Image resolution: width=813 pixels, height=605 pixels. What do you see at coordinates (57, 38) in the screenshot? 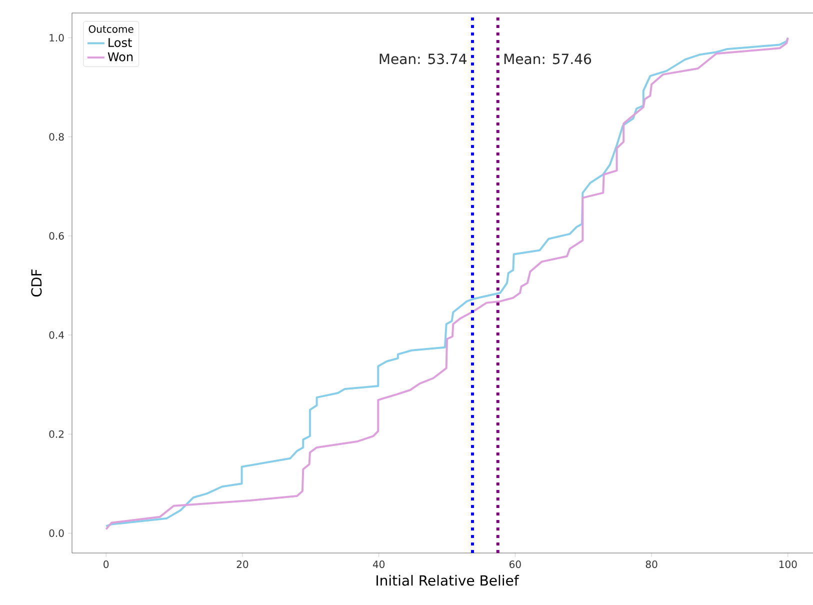
I see `y-tick-label: 1.0` at bounding box center [57, 38].